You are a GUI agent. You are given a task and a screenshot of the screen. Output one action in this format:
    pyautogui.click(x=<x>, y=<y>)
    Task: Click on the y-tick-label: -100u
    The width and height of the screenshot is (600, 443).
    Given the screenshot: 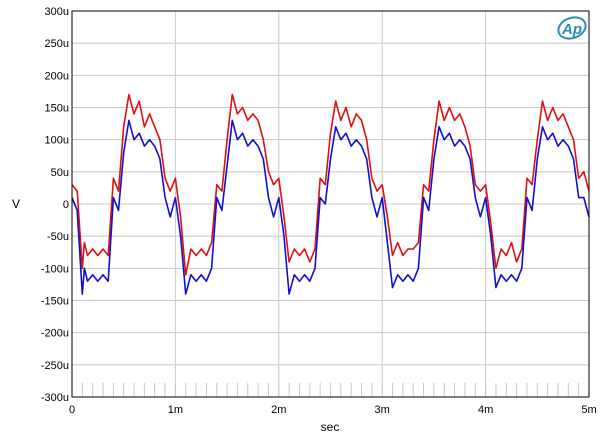 What is the action you would take?
    pyautogui.click(x=55, y=269)
    